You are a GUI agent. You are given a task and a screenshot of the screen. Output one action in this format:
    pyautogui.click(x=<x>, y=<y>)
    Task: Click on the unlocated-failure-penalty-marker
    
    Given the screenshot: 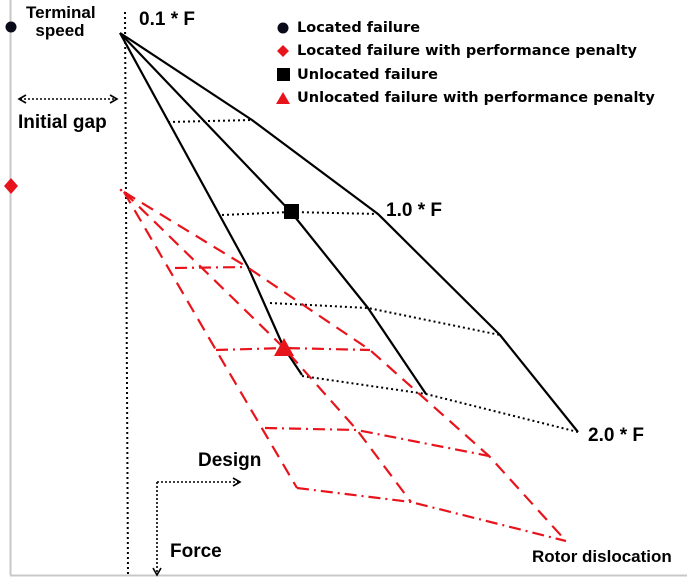 What is the action you would take?
    pyautogui.click(x=284, y=347)
    